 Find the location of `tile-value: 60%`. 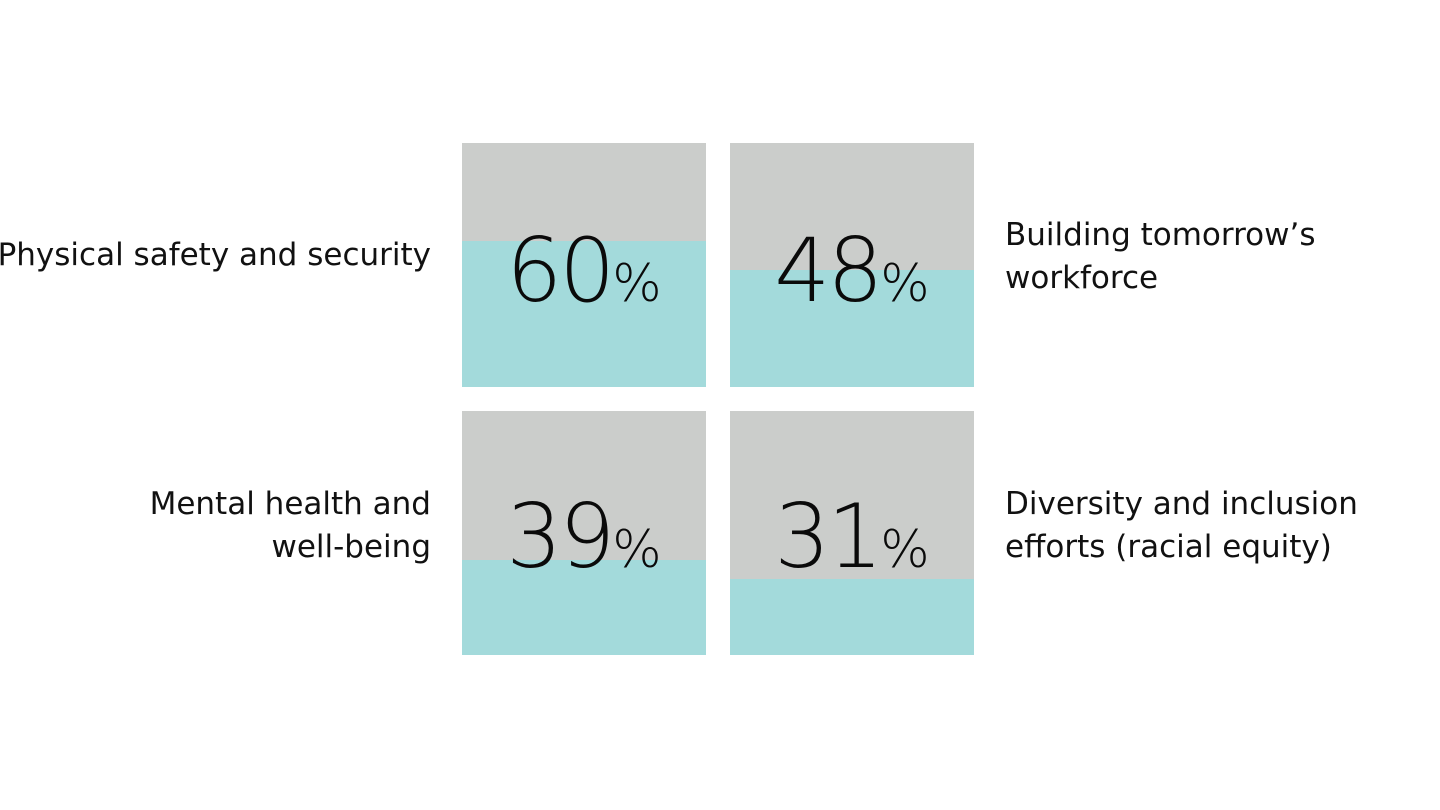

tile-value: 60% is located at coordinates (584, 270).